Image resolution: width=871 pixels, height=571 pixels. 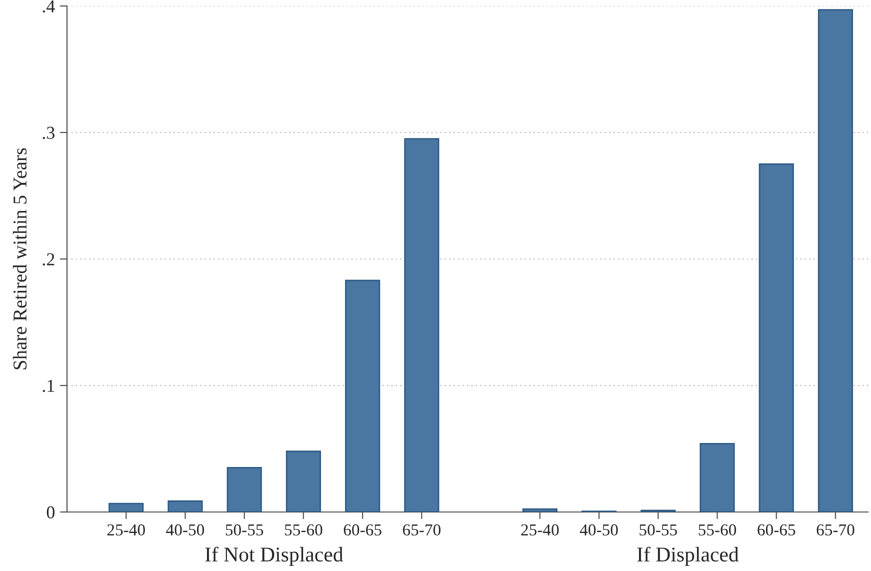 I want to click on y-tick-label: .2, so click(x=48, y=259).